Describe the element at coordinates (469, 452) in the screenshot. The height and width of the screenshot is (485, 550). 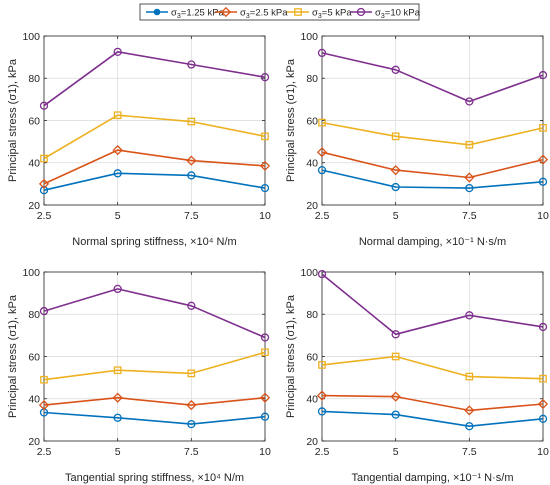
I see `x-tick-label: 7.5` at that location.